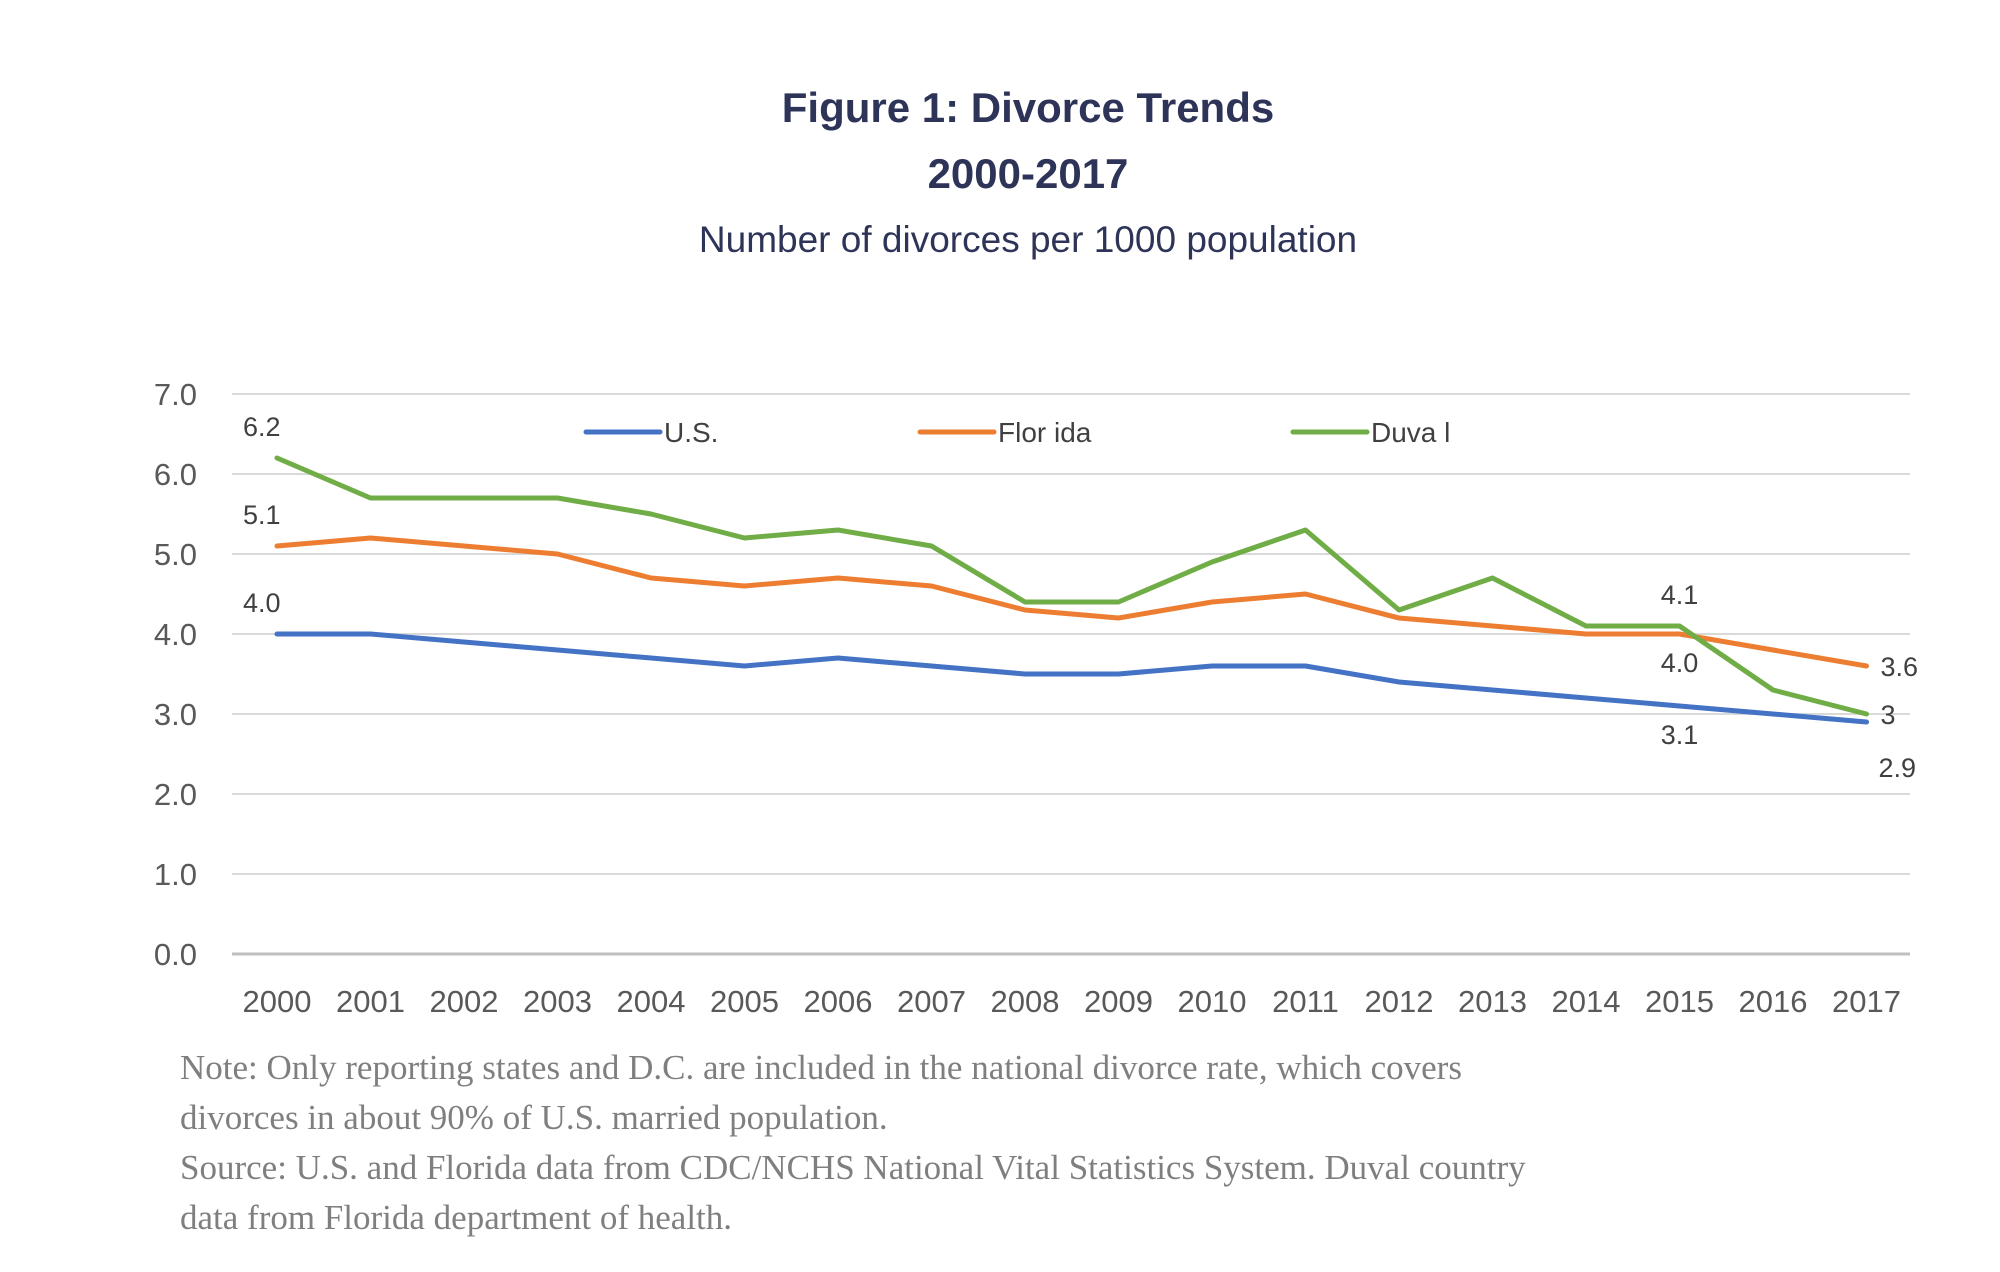  Describe the element at coordinates (1028, 107) in the screenshot. I see `chart-title: Figure 1: Divorce Trends` at that location.